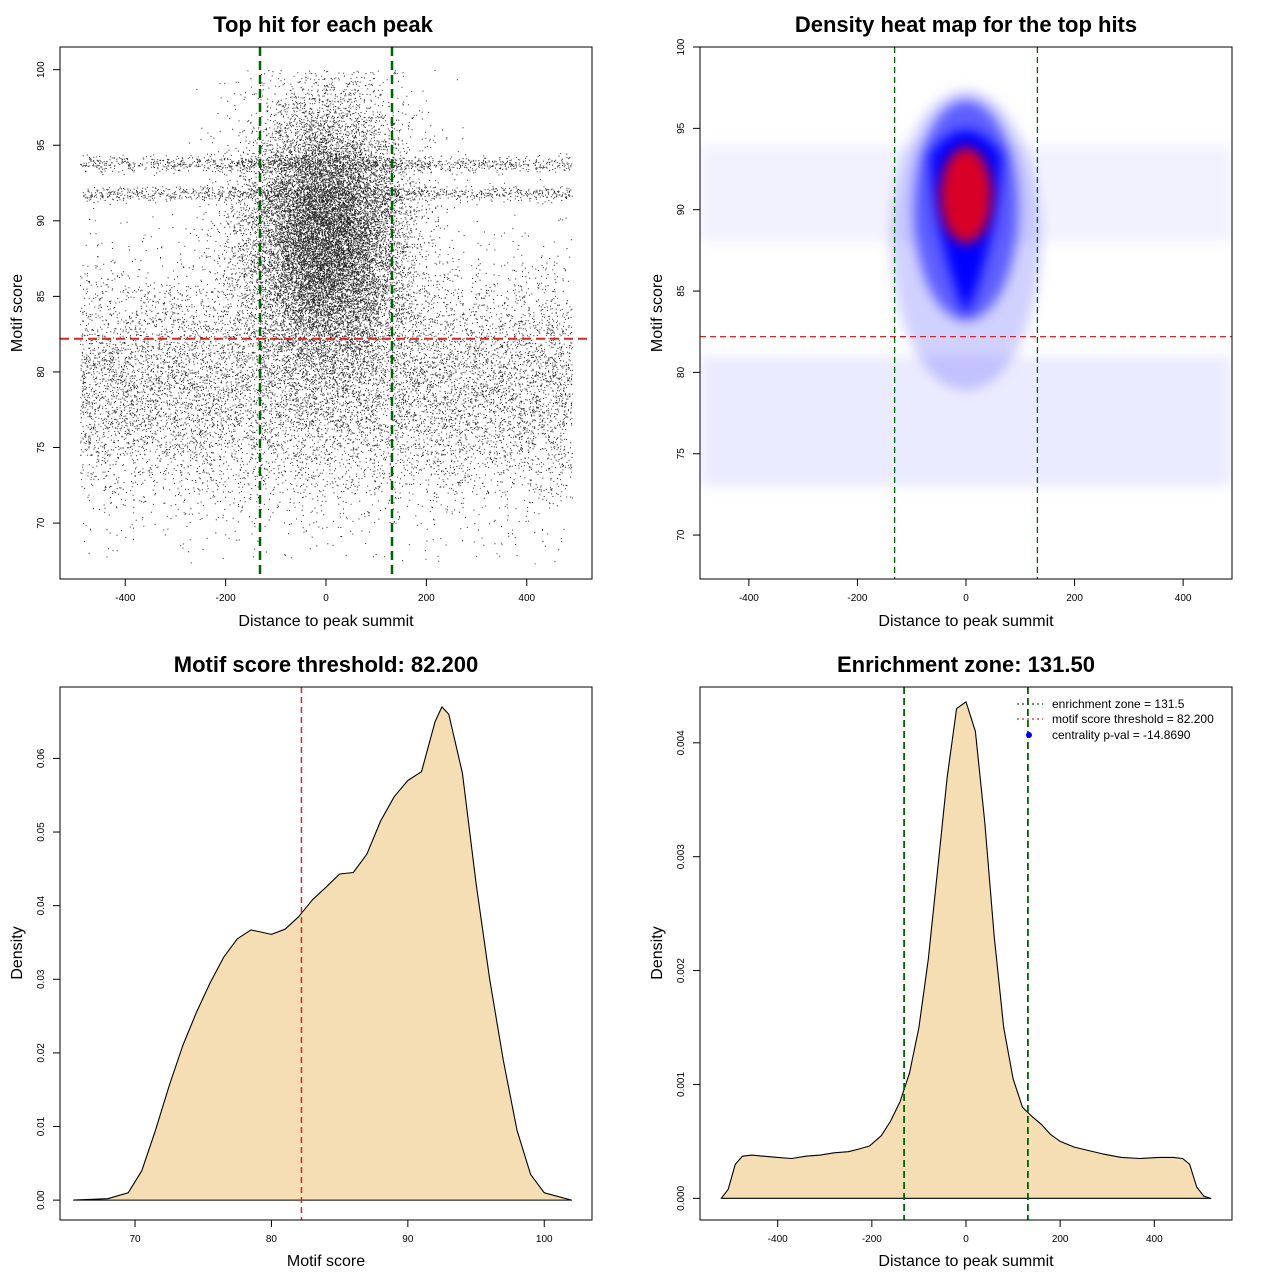  What do you see at coordinates (1154, 1239) in the screenshot?
I see `distance-density-xtick-label: 400` at bounding box center [1154, 1239].